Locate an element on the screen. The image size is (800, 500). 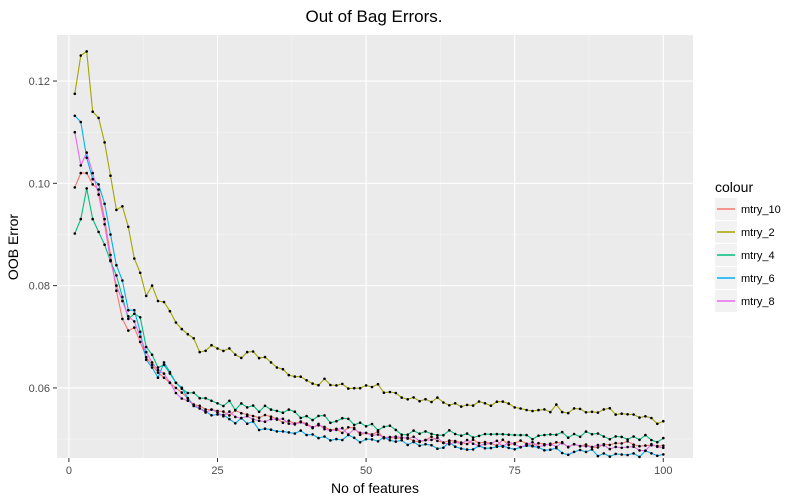
x-axis: 0 25 50 75 100 is located at coordinates (369, 467).